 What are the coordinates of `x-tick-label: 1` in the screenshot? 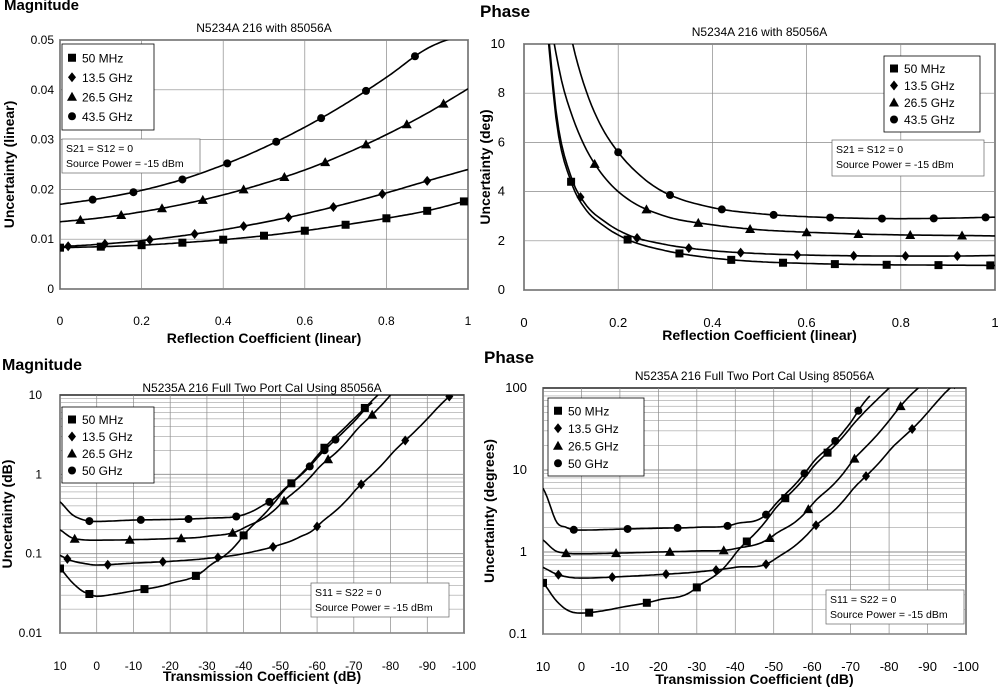 It's located at (468, 321).